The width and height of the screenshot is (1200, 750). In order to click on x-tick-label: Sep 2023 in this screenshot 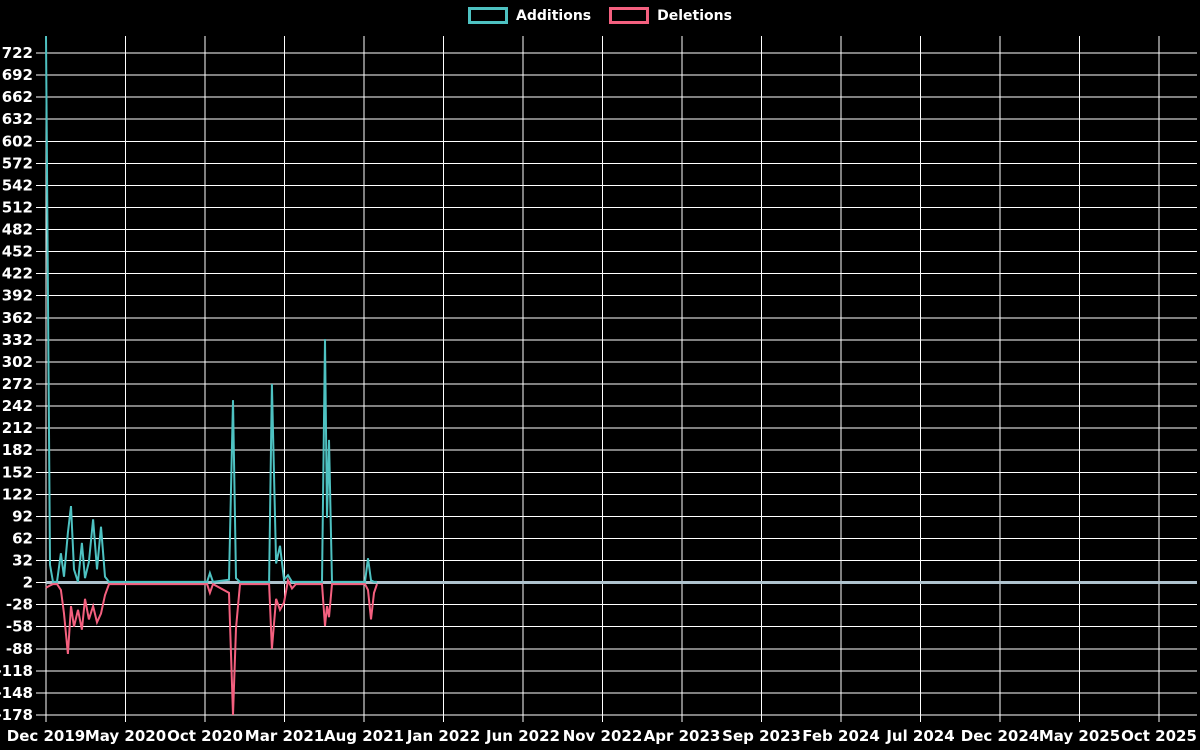, I will do `click(761, 736)`.